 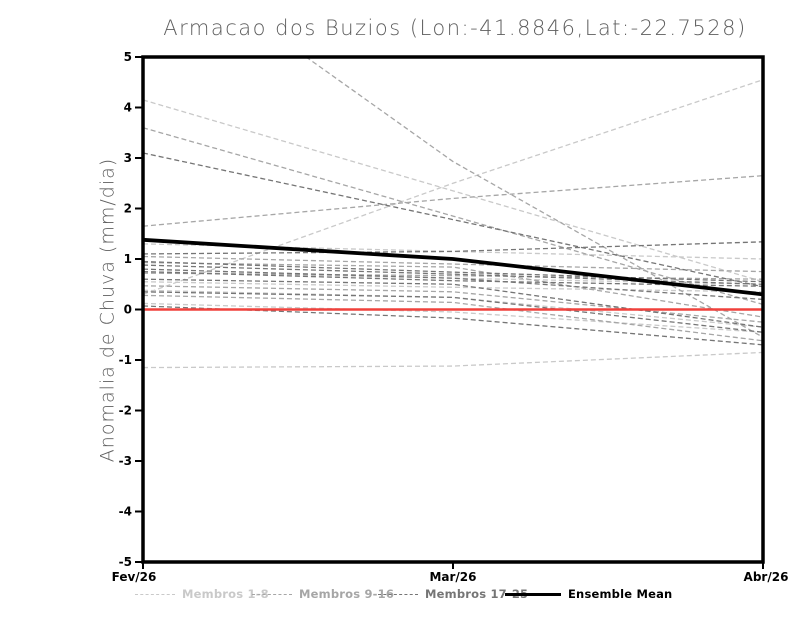 What do you see at coordinates (125, 461) in the screenshot?
I see `y-tick-label: -3` at bounding box center [125, 461].